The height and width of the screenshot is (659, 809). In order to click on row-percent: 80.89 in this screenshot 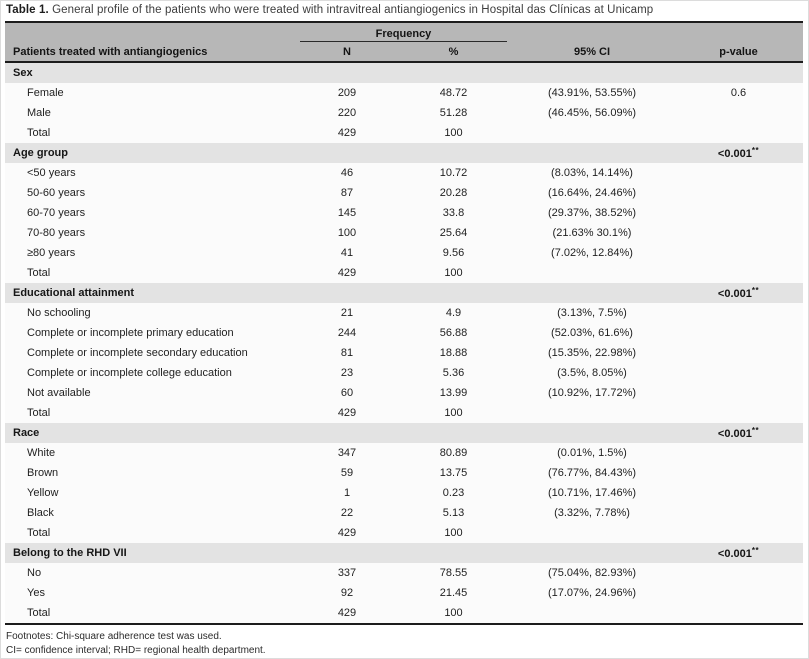, I will do `click(453, 453)`.